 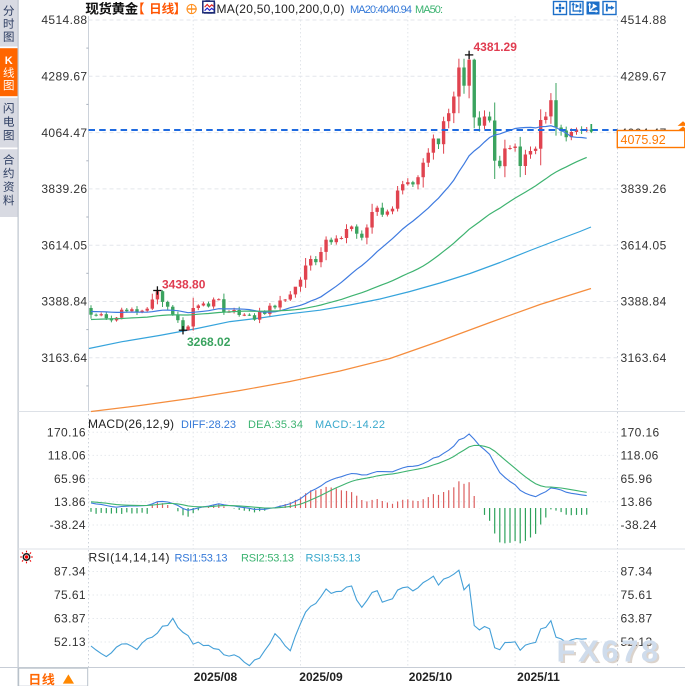 I want to click on svg-text: 4064.47, so click(x=64, y=133).